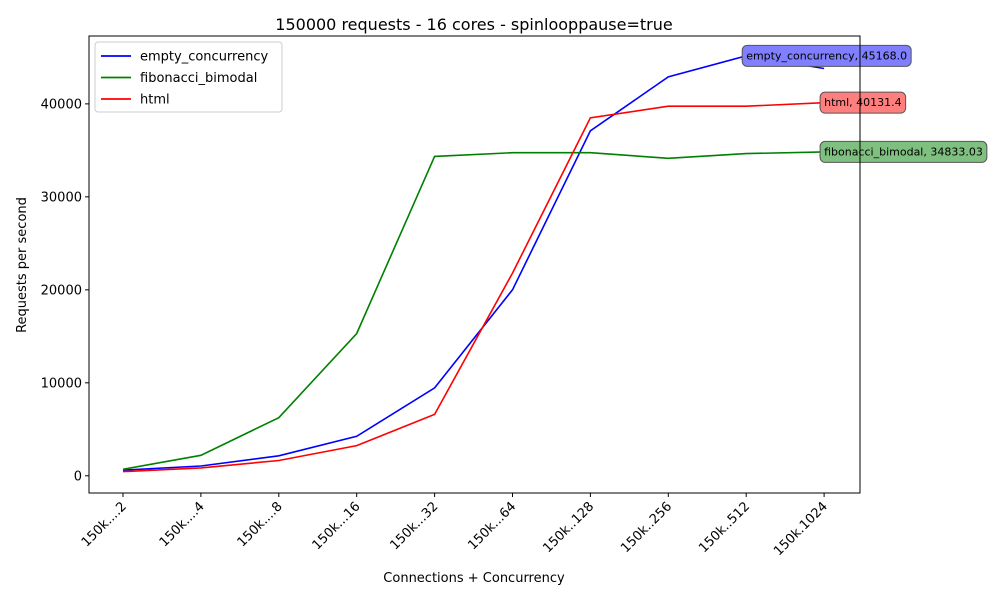  What do you see at coordinates (78, 476) in the screenshot?
I see `y-tick-label: 0` at bounding box center [78, 476].